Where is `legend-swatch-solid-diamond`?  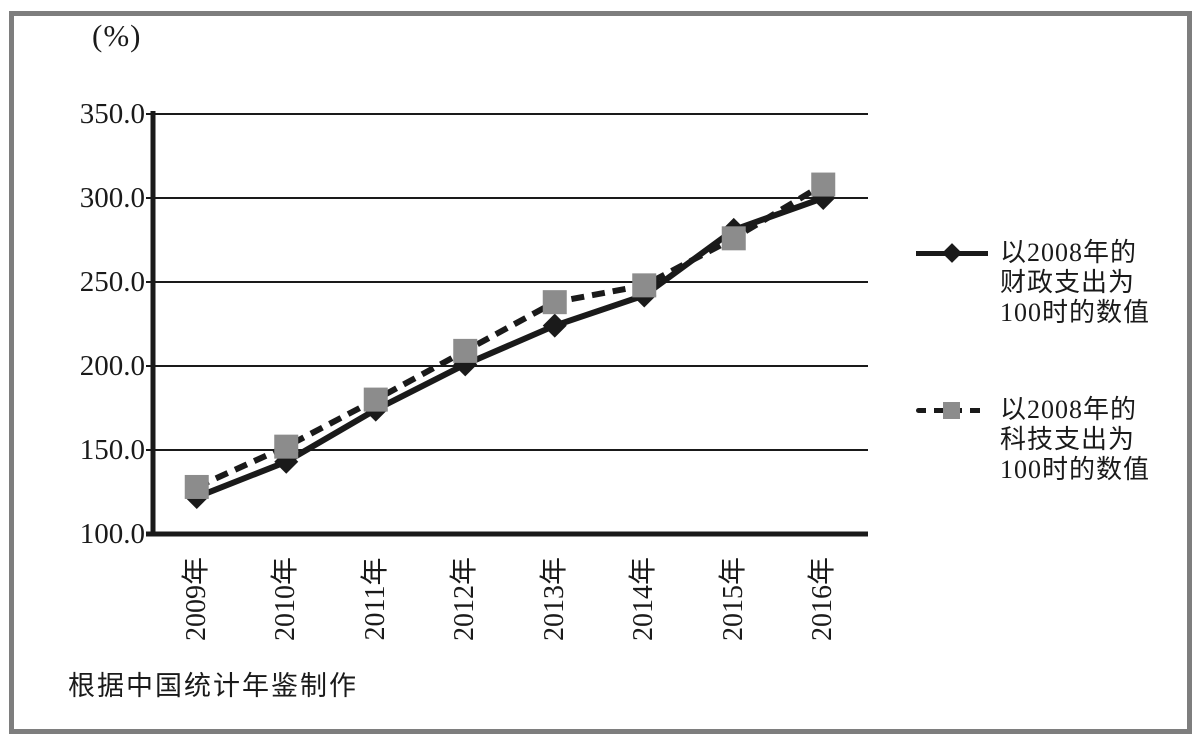 legend-swatch-solid-diamond is located at coordinates (952, 253).